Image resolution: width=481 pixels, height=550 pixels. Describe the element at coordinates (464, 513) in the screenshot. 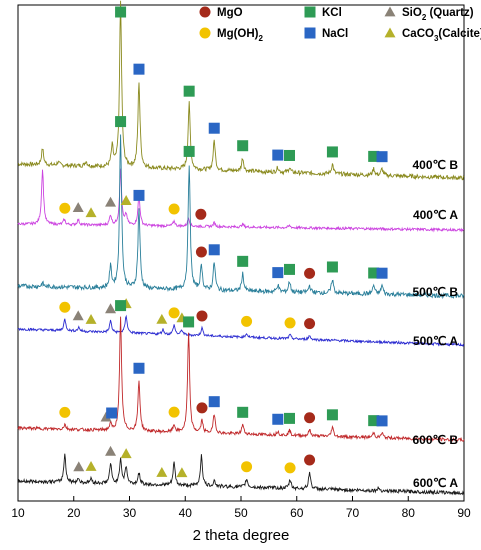

I see `x-tick-label: 90` at that location.